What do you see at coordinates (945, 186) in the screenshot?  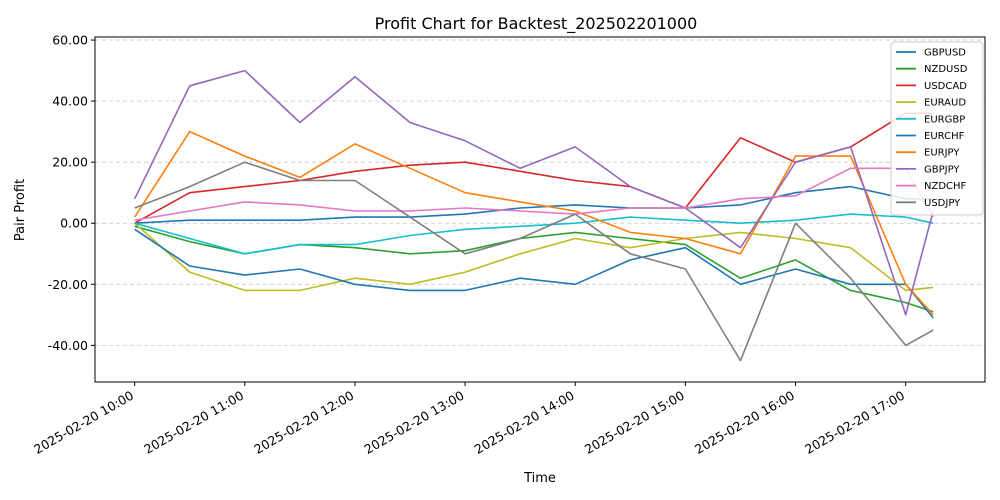 I see `legend-label: NZDCHF` at bounding box center [945, 186].